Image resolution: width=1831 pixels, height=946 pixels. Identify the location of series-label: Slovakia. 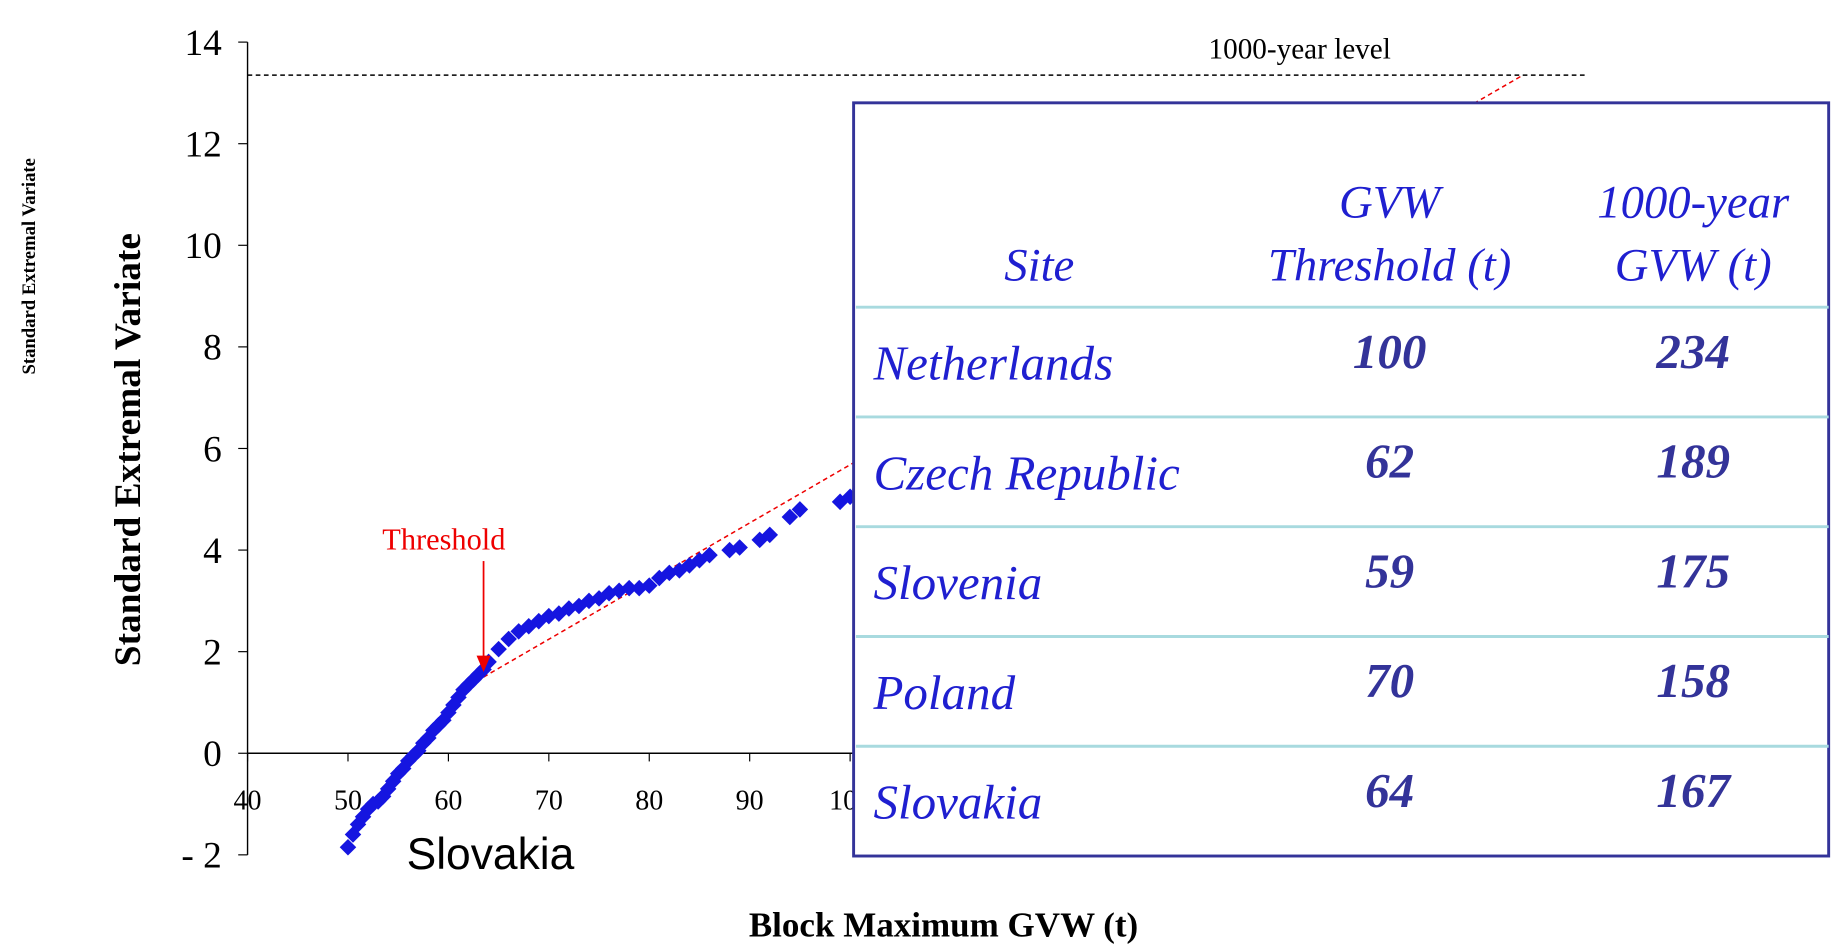
(491, 854).